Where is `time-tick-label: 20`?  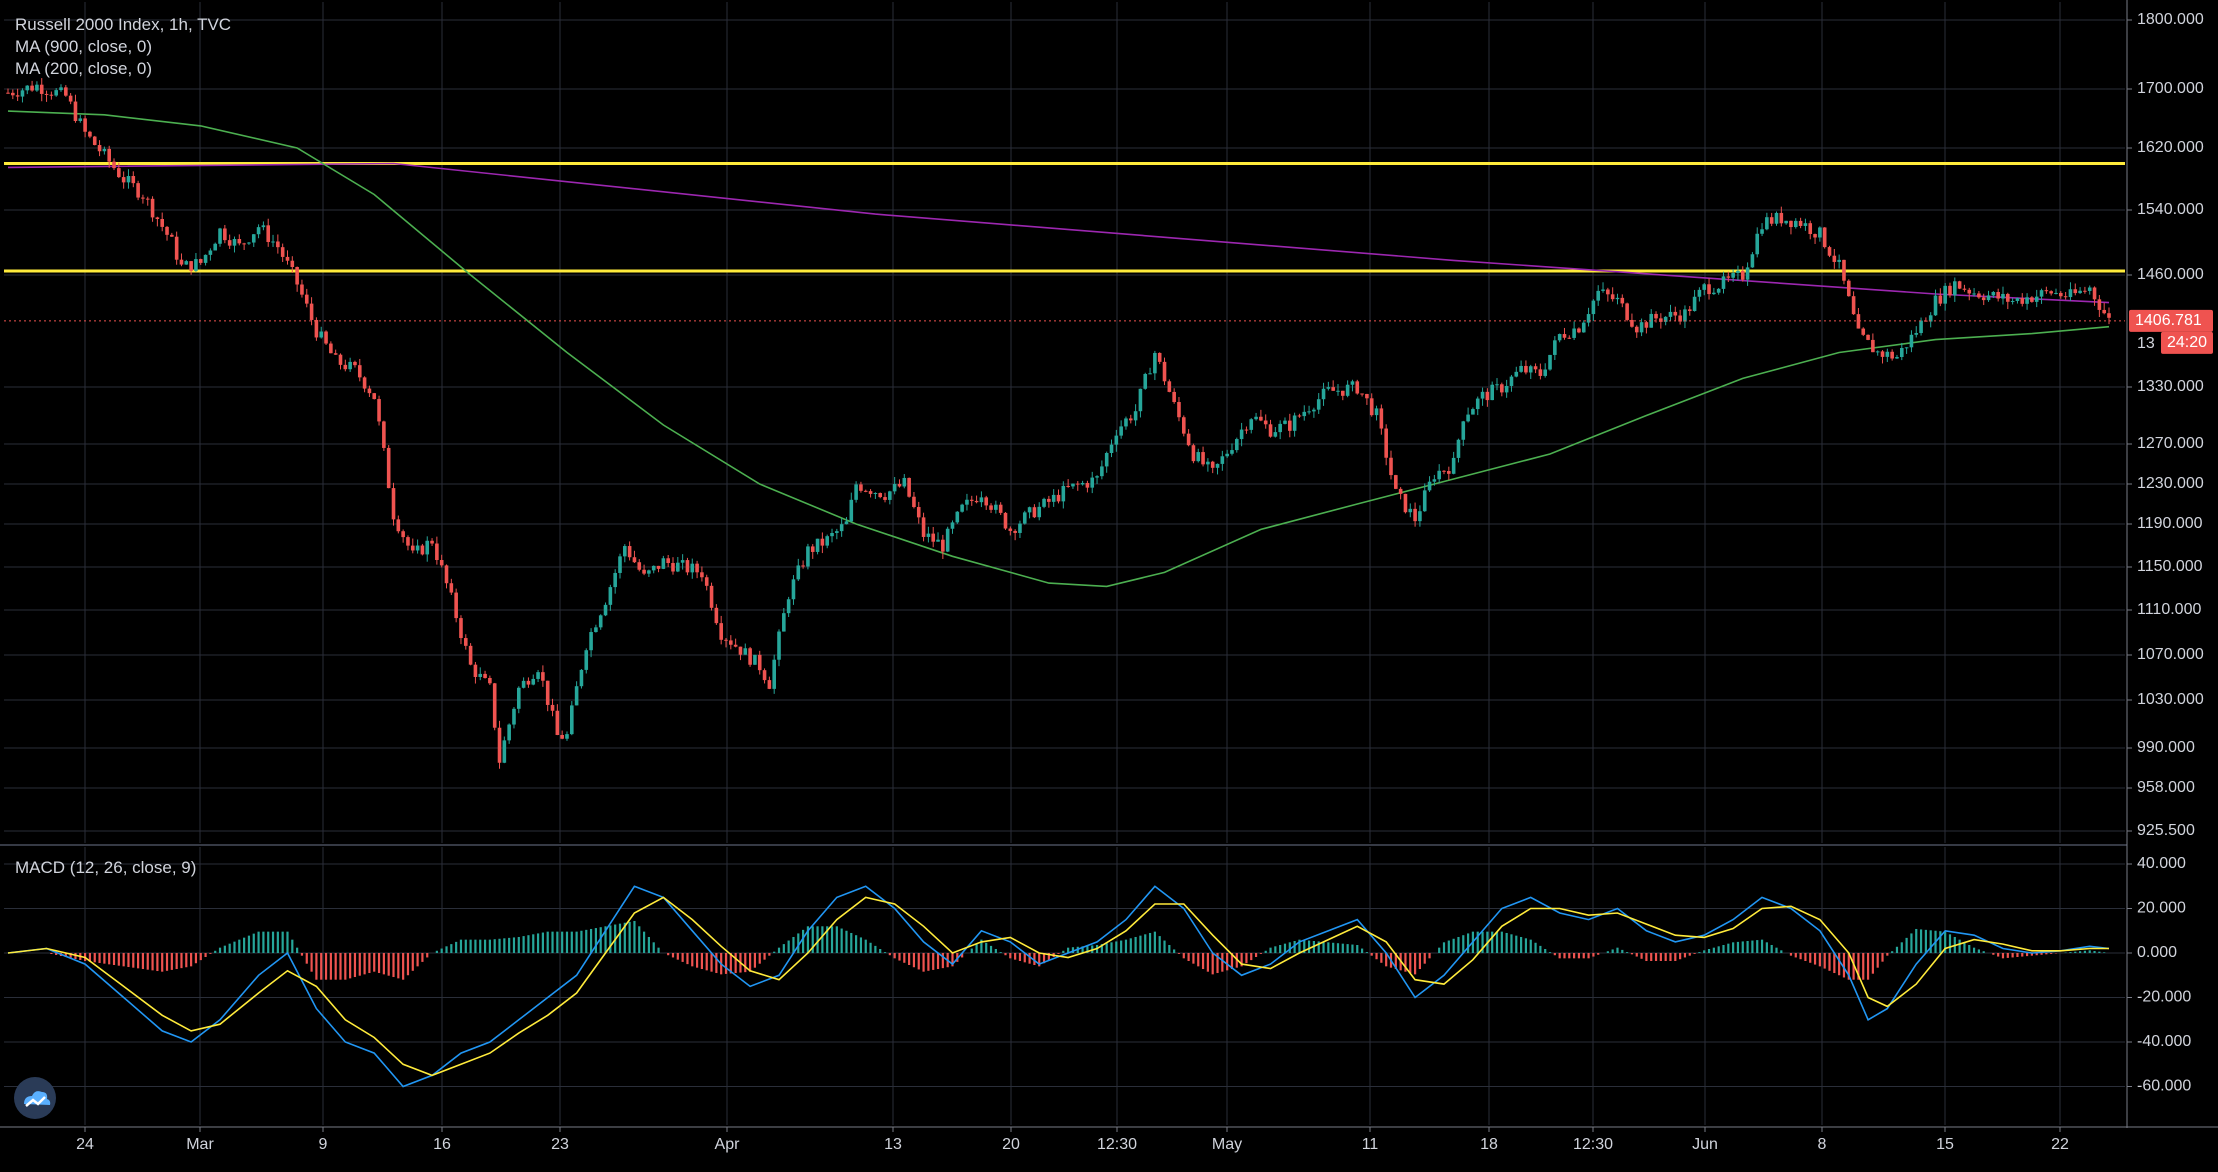 time-tick-label: 20 is located at coordinates (1011, 1144).